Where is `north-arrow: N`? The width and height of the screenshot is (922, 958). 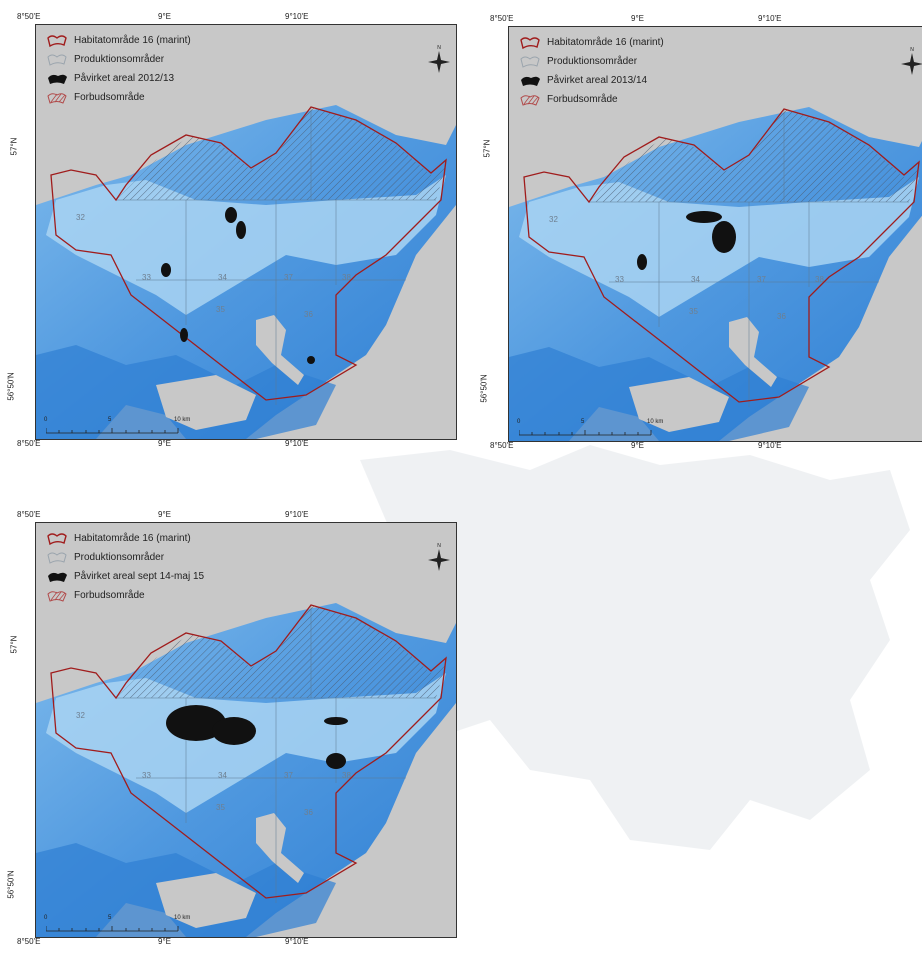
north-arrow: N is located at coordinates (911, 61).